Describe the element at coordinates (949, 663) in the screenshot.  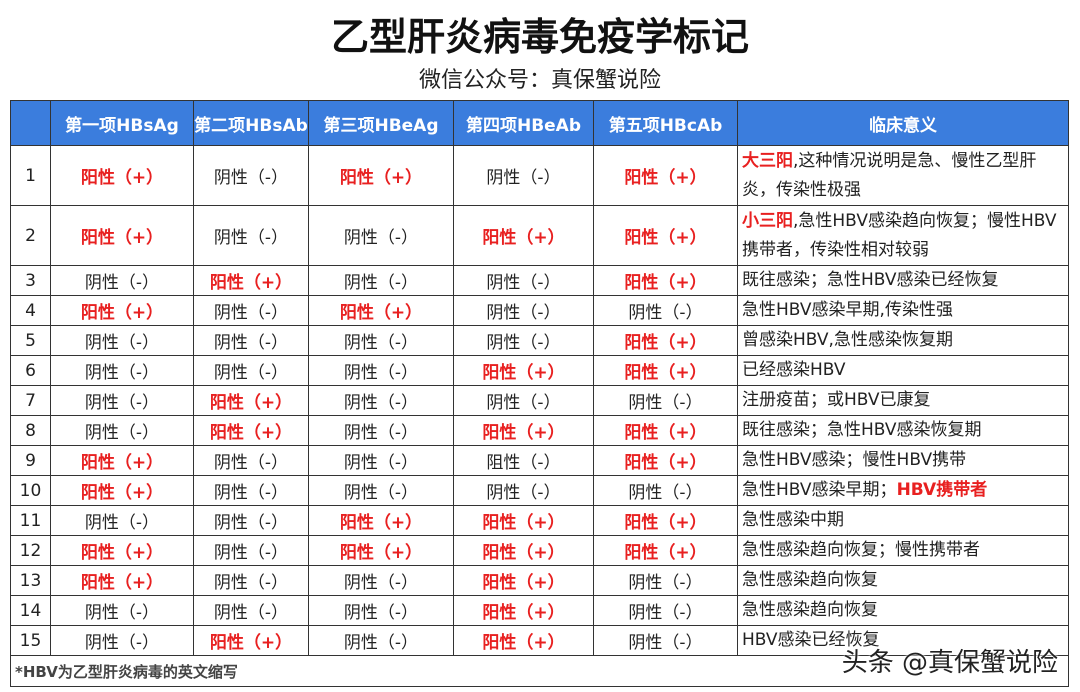
I see `watermark: 头条 @真保蟹说险` at that location.